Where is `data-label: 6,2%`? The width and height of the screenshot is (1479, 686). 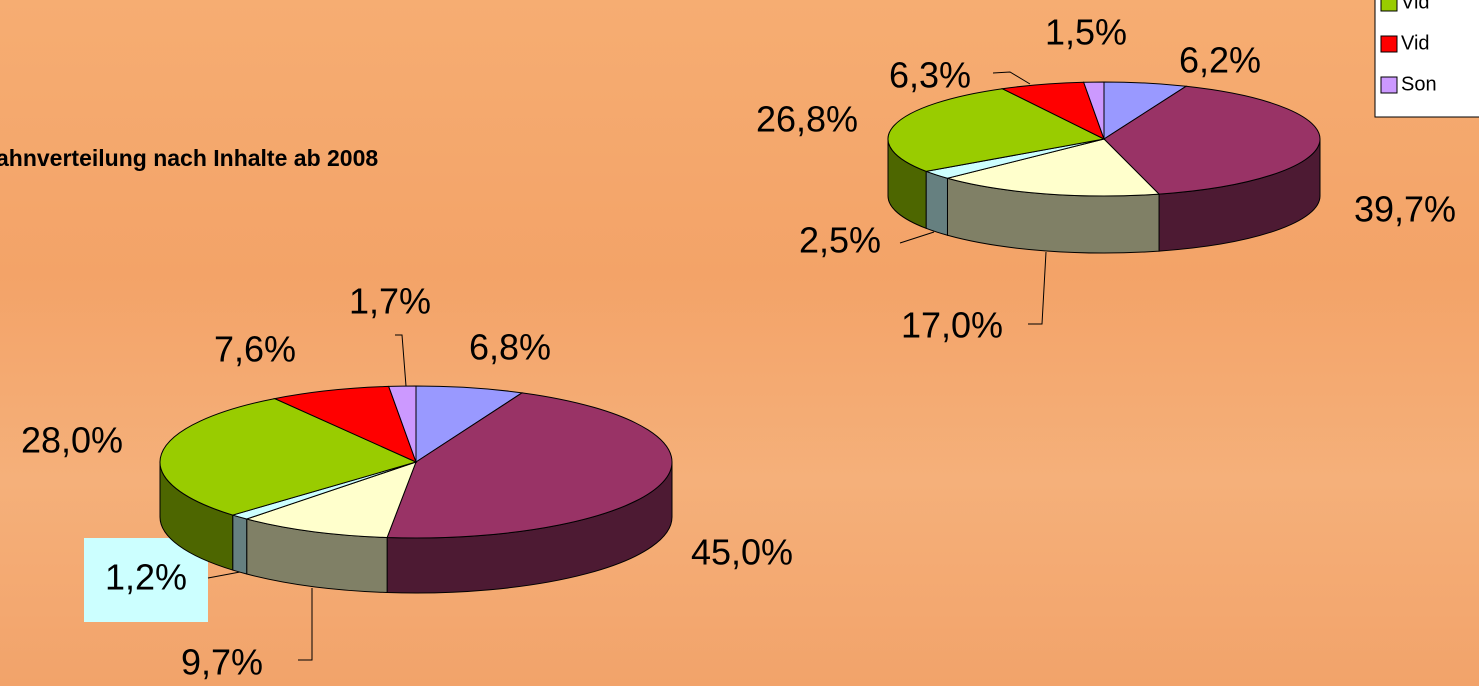 data-label: 6,2% is located at coordinates (1220, 60).